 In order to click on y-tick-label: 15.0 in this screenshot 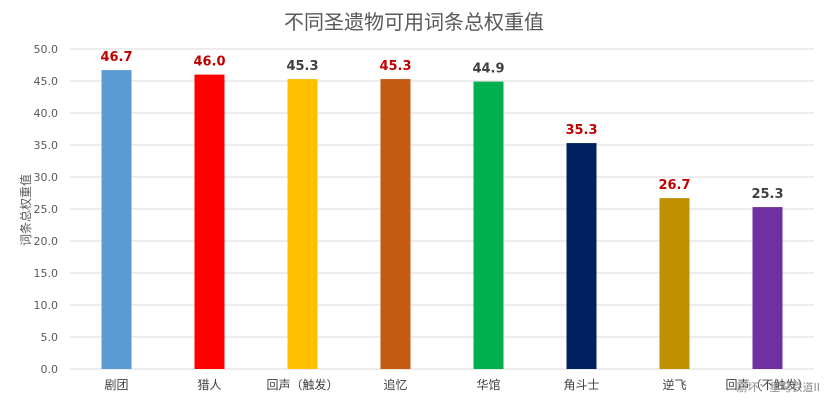, I will do `click(46, 273)`.